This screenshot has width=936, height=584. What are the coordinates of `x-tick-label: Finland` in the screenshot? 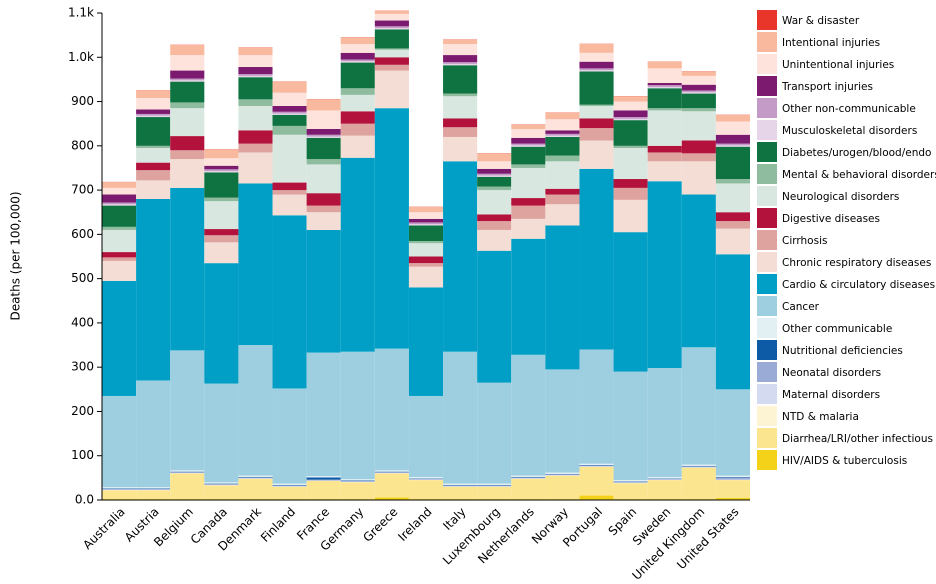 It's located at (278, 525).